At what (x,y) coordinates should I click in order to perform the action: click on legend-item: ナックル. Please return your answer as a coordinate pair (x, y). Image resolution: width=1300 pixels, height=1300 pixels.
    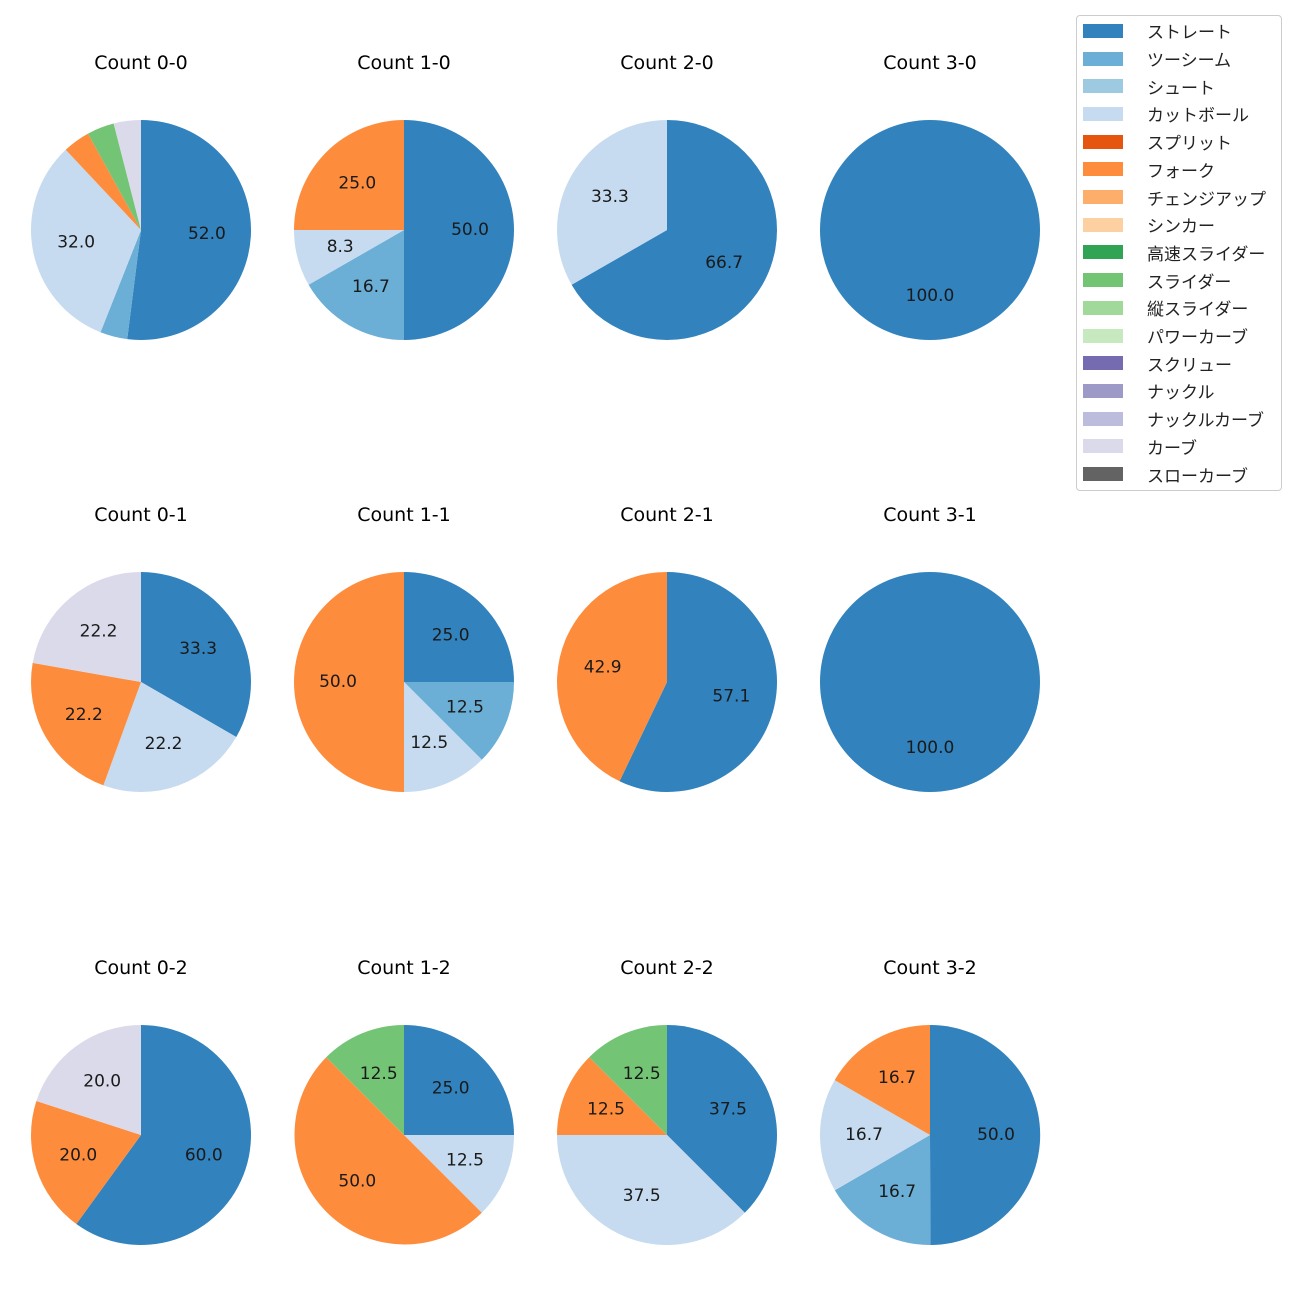
    Looking at the image, I should click on (1149, 391).